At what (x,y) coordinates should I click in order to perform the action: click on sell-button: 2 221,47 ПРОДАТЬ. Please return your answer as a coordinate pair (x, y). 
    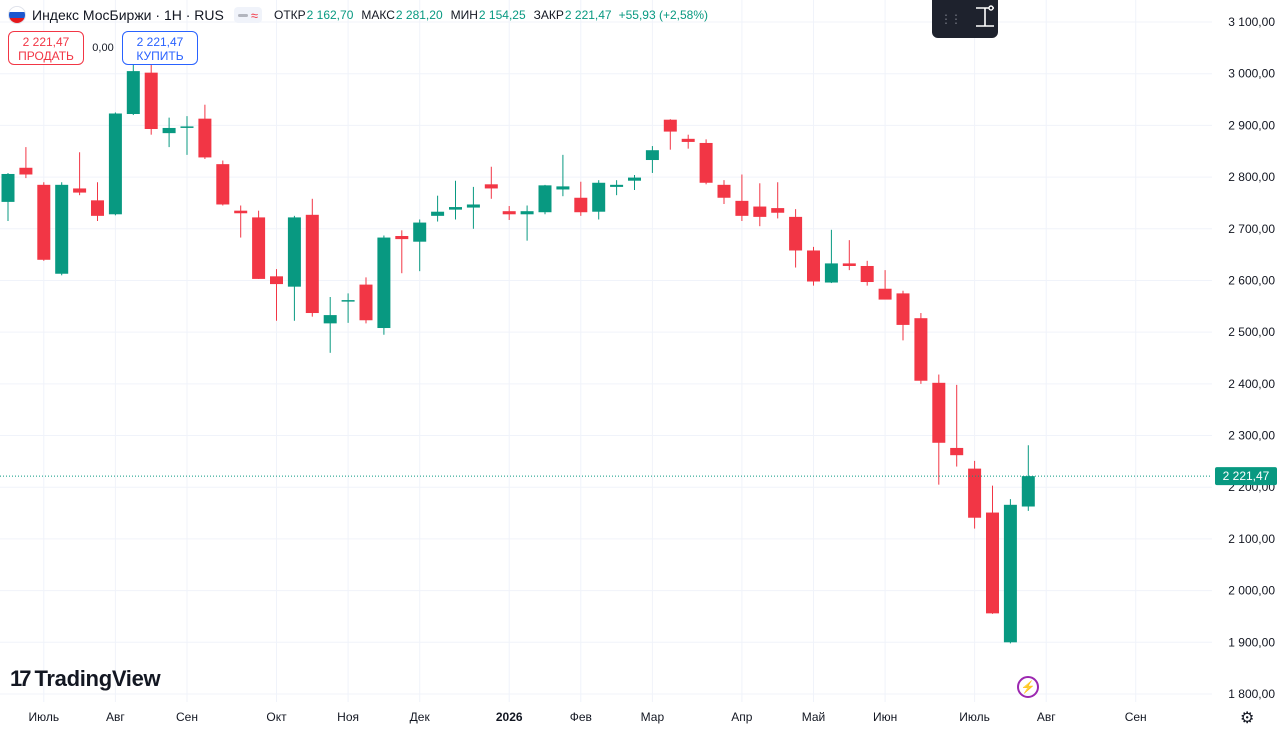
    Looking at the image, I should click on (46, 48).